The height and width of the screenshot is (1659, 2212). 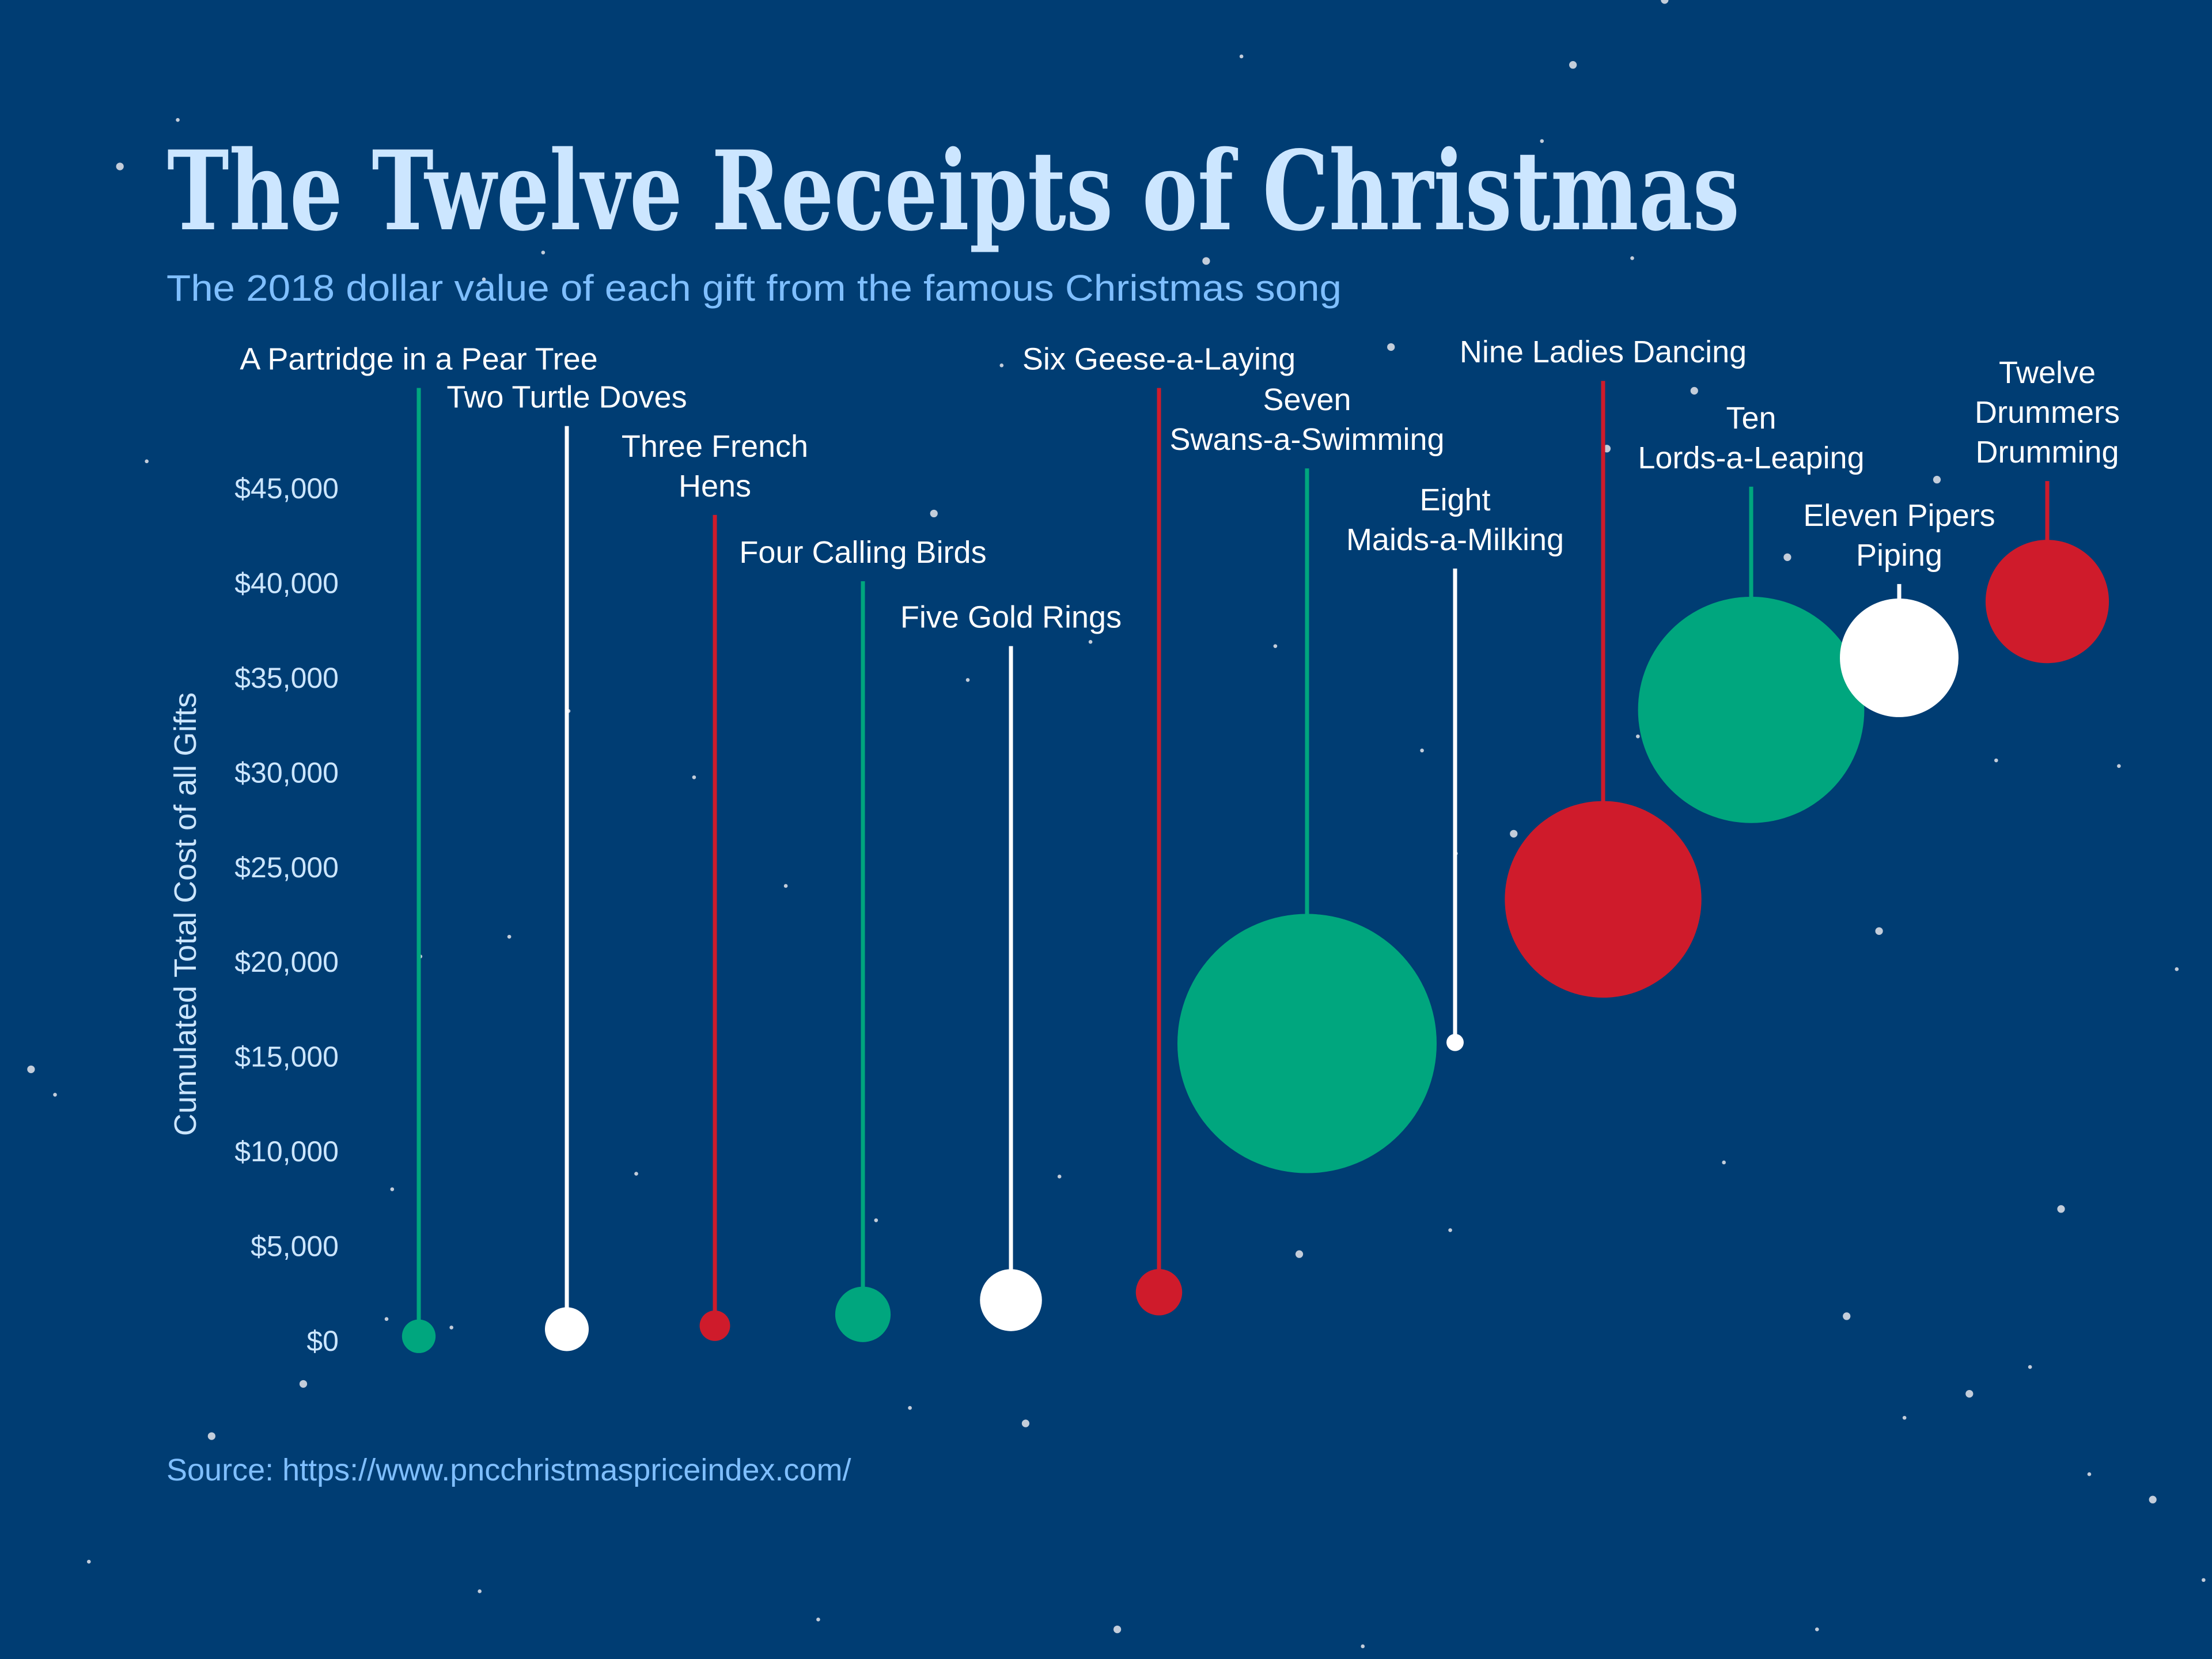 What do you see at coordinates (1159, 829) in the screenshot?
I see `gift-point: Six Geese-a-Laying` at bounding box center [1159, 829].